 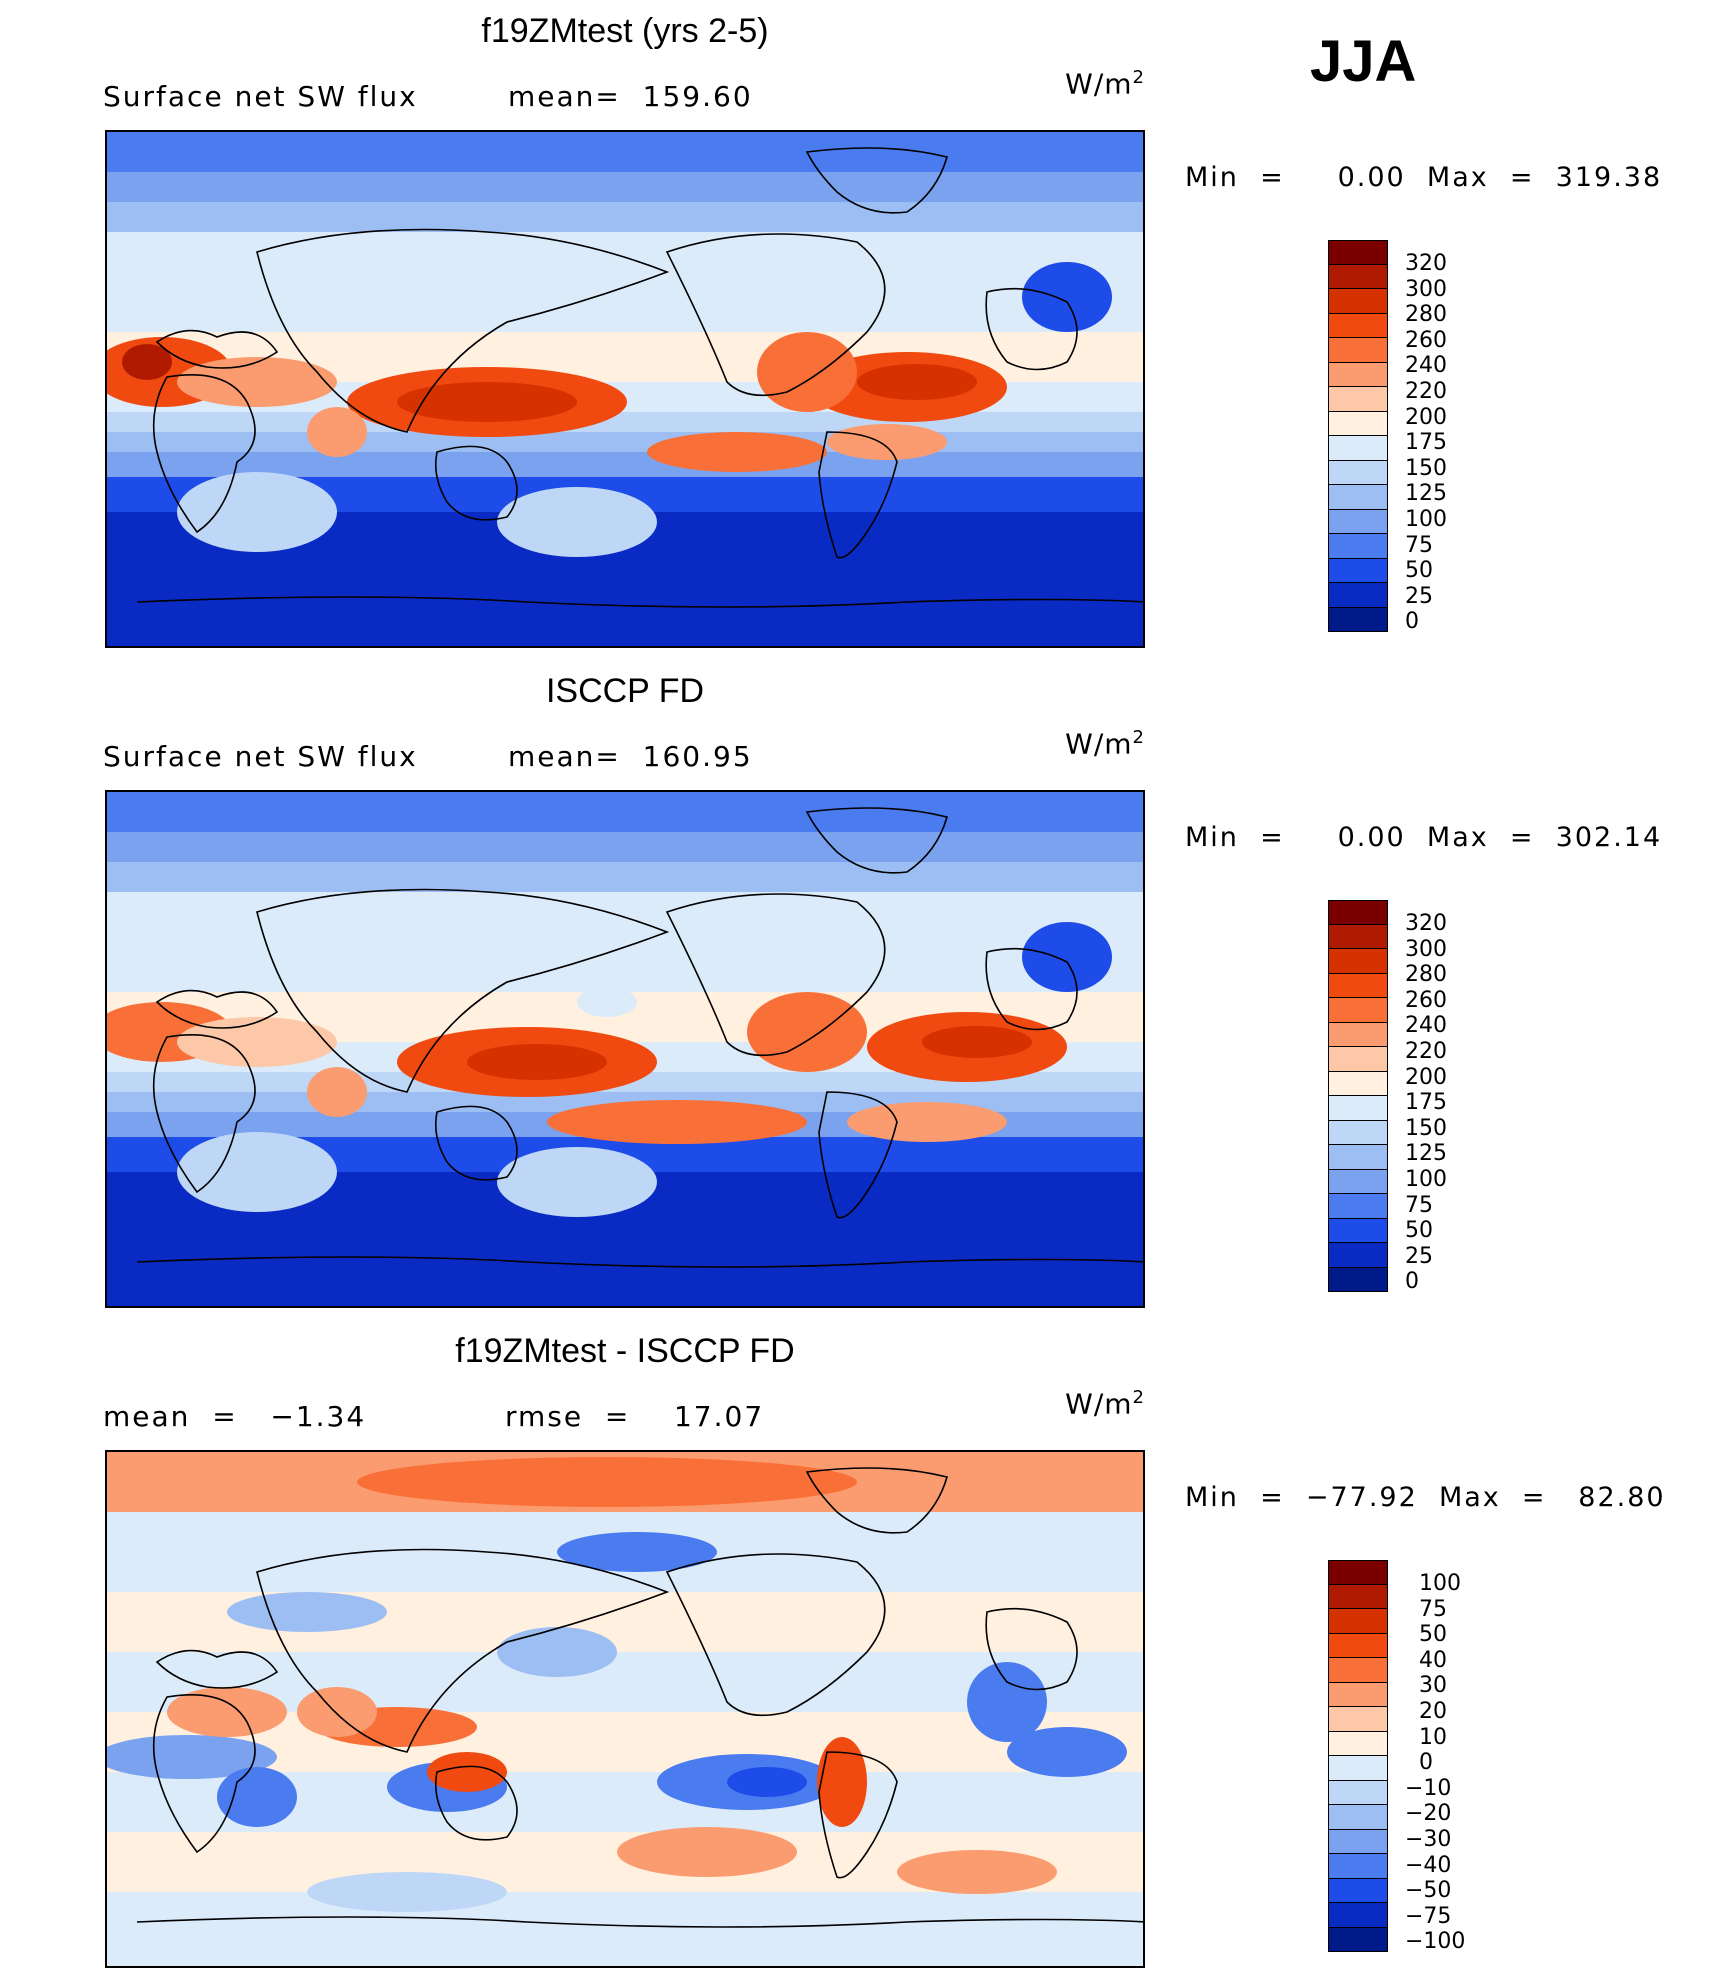 What do you see at coordinates (630, 96) in the screenshot?
I see `mean-label: mean= 159.60` at bounding box center [630, 96].